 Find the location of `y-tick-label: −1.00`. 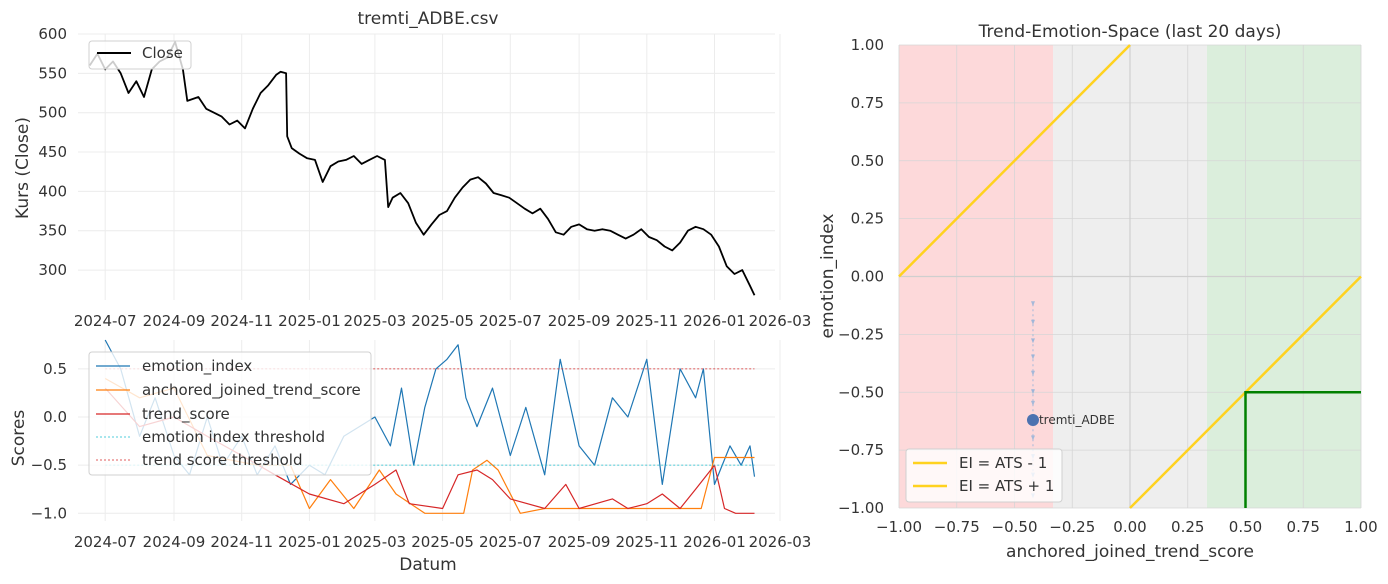

y-tick-label: −1.00 is located at coordinates (861, 508).